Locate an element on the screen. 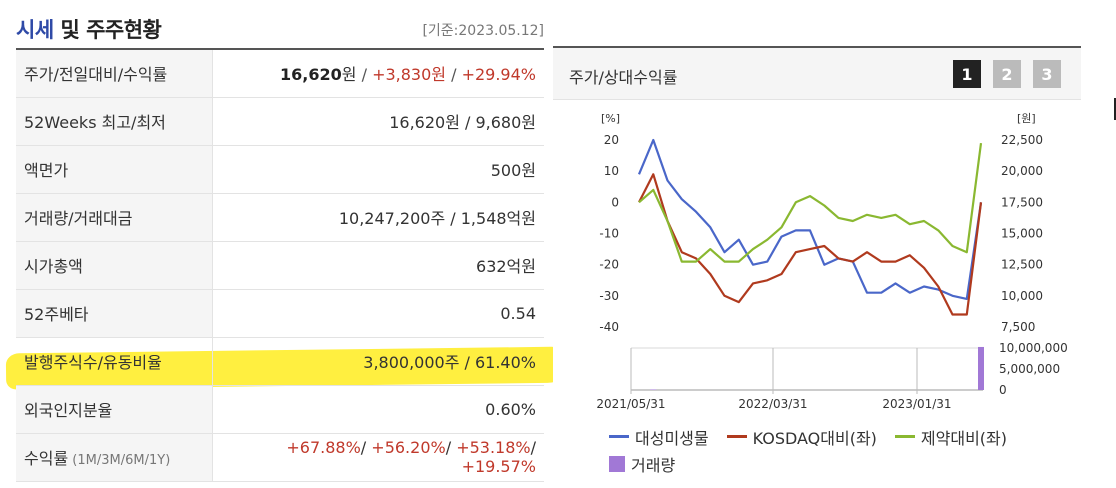 This screenshot has width=1116, height=488. section-header: 시세 및 주주현황 [기준:2023.05.12] is located at coordinates (280, 26).